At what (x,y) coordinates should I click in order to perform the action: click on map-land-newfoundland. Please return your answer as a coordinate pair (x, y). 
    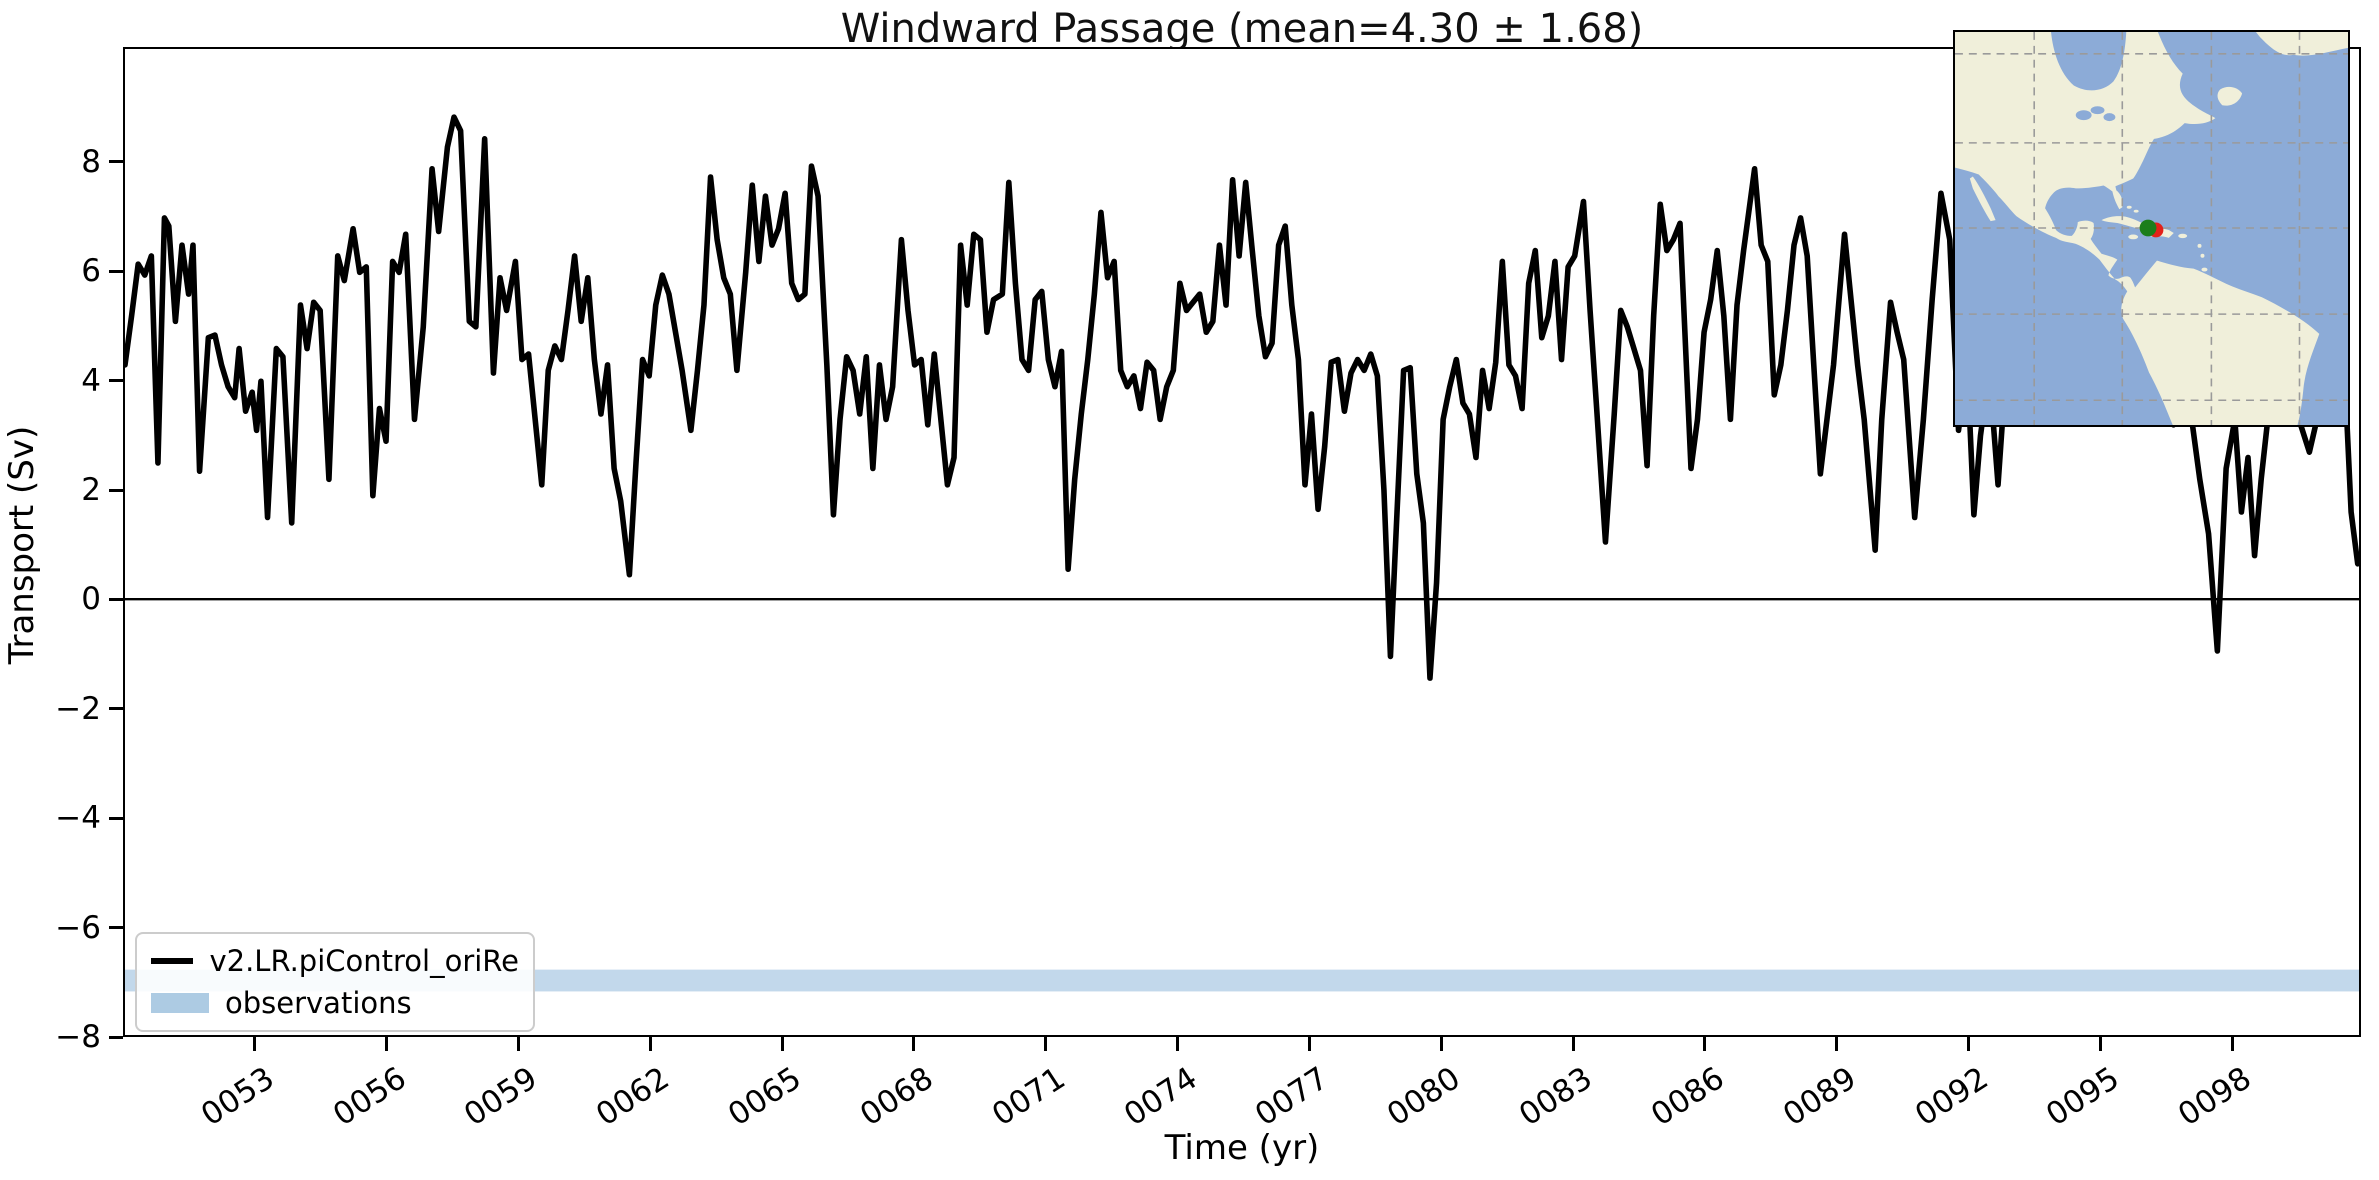
    Looking at the image, I should click on (2230, 96).